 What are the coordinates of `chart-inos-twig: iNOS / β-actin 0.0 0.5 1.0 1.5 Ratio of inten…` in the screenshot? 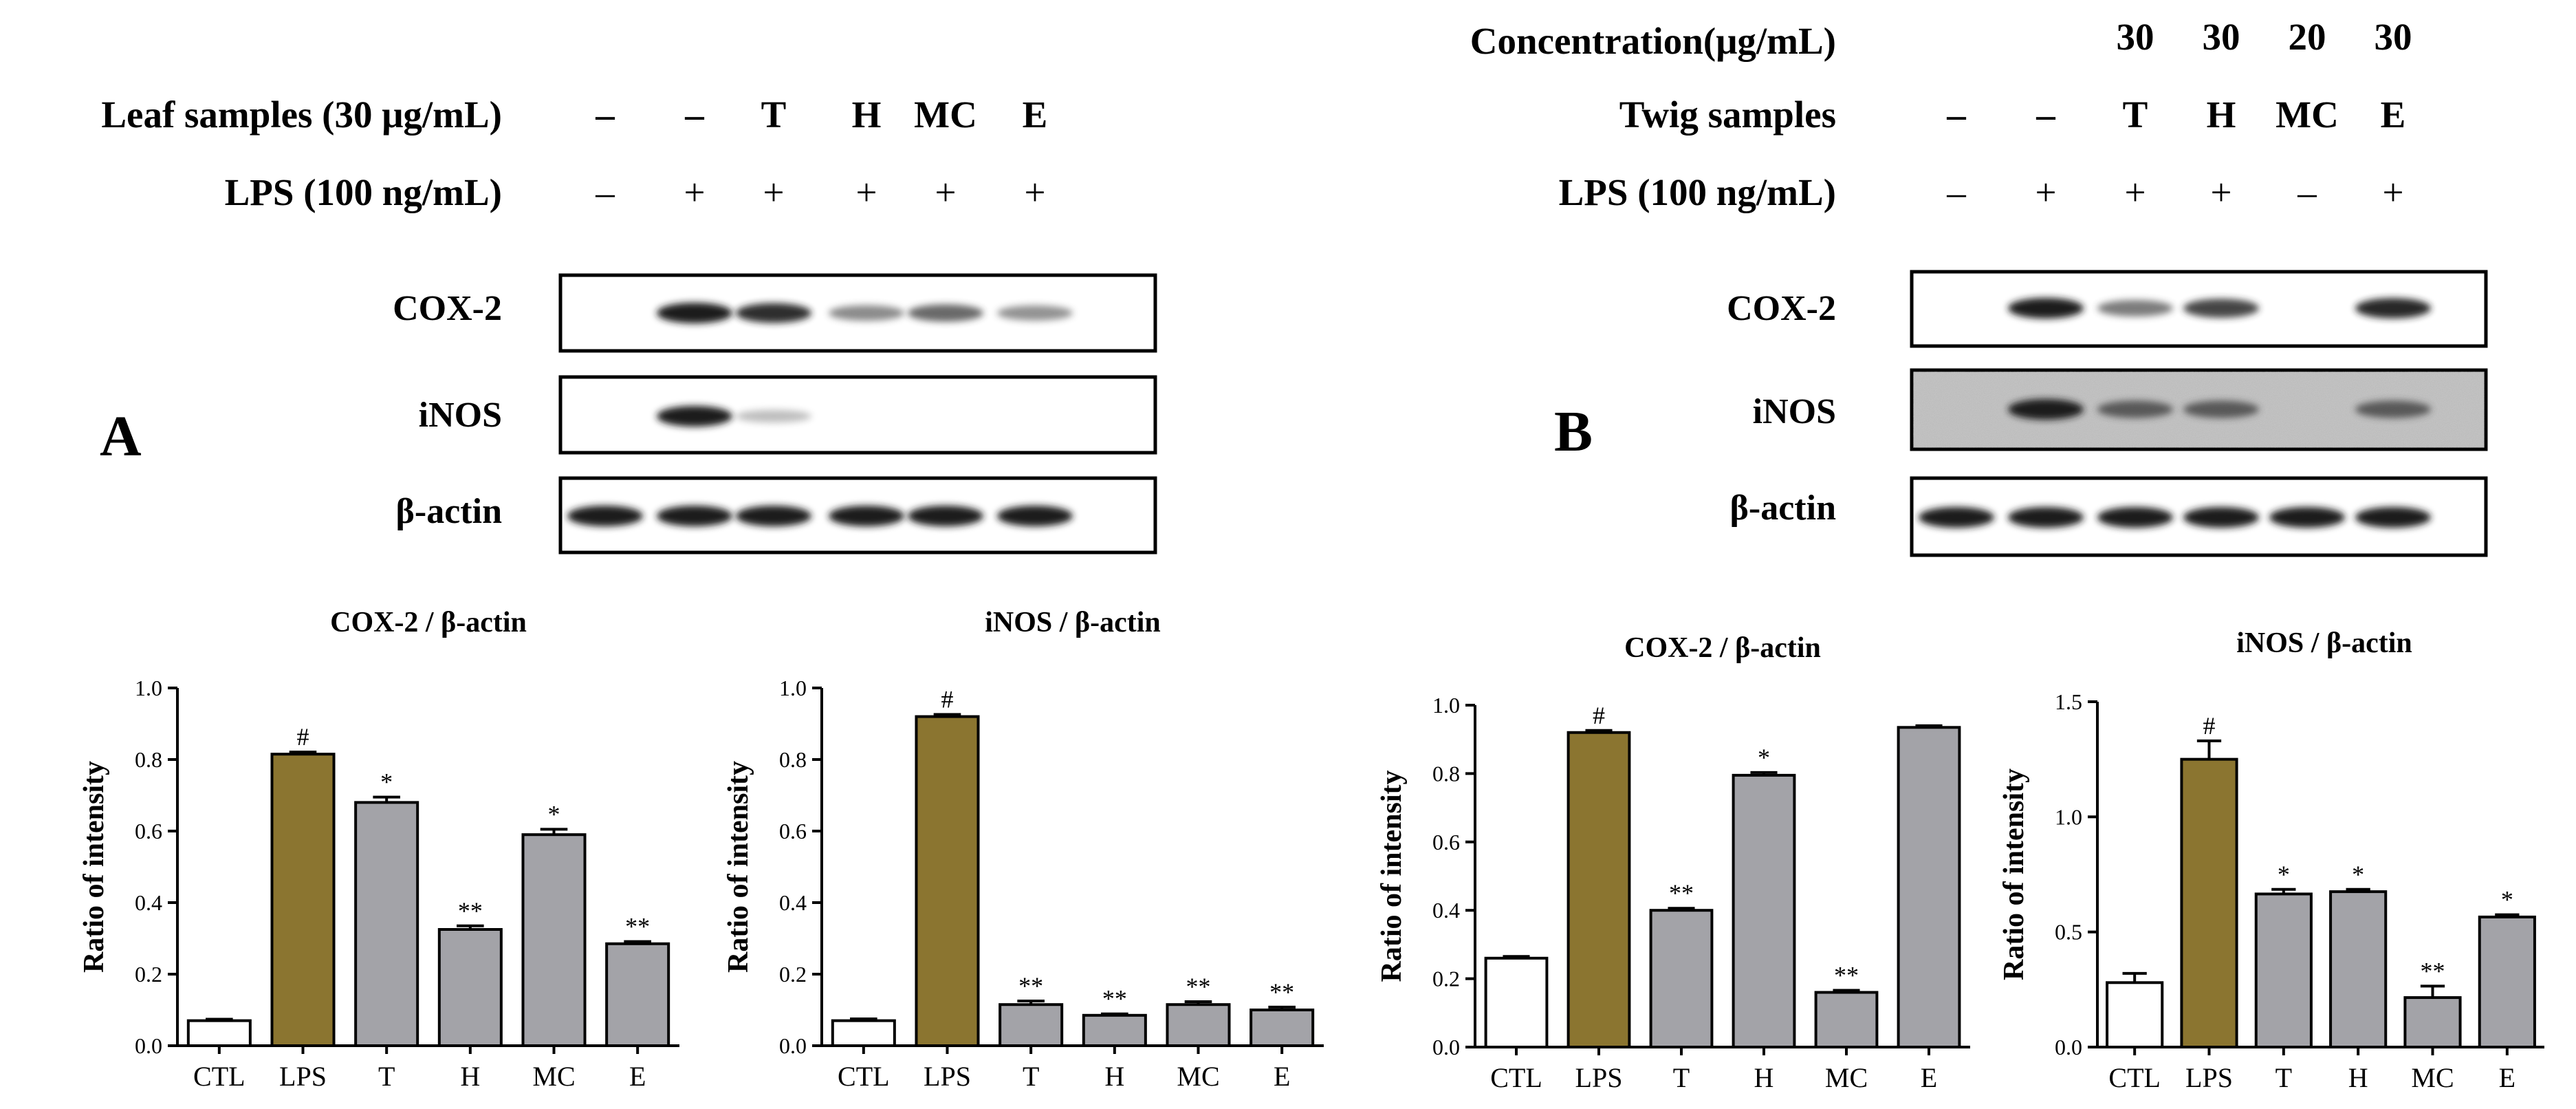 It's located at (2271, 860).